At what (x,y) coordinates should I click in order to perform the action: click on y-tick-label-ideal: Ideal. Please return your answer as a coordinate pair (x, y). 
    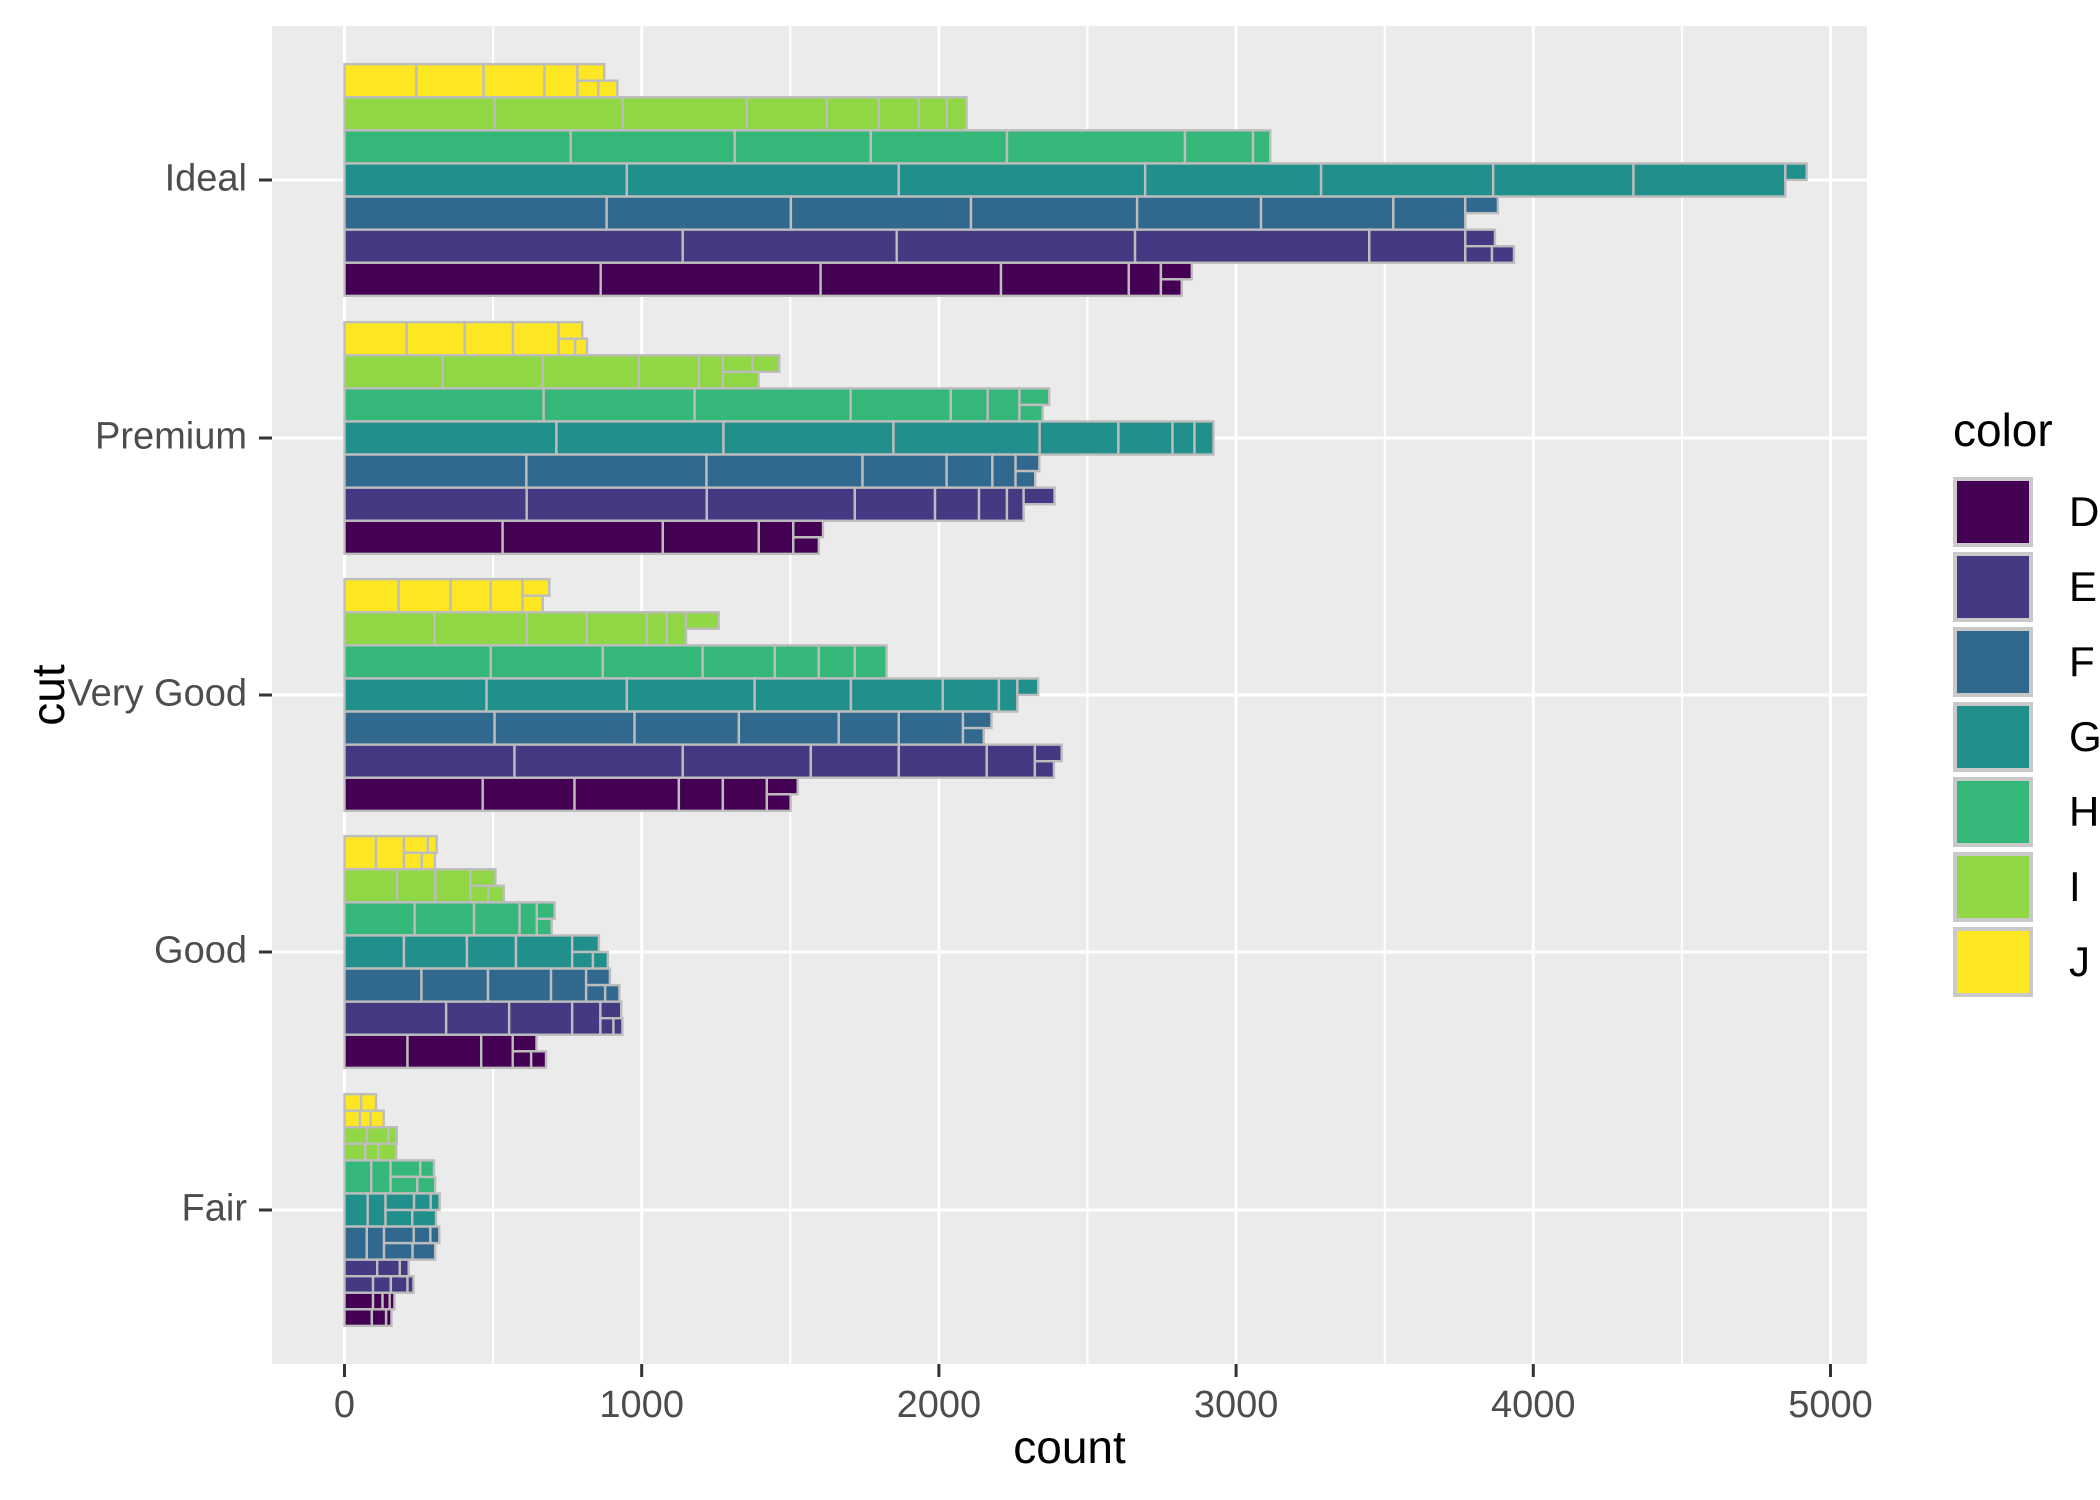
    Looking at the image, I should click on (205, 178).